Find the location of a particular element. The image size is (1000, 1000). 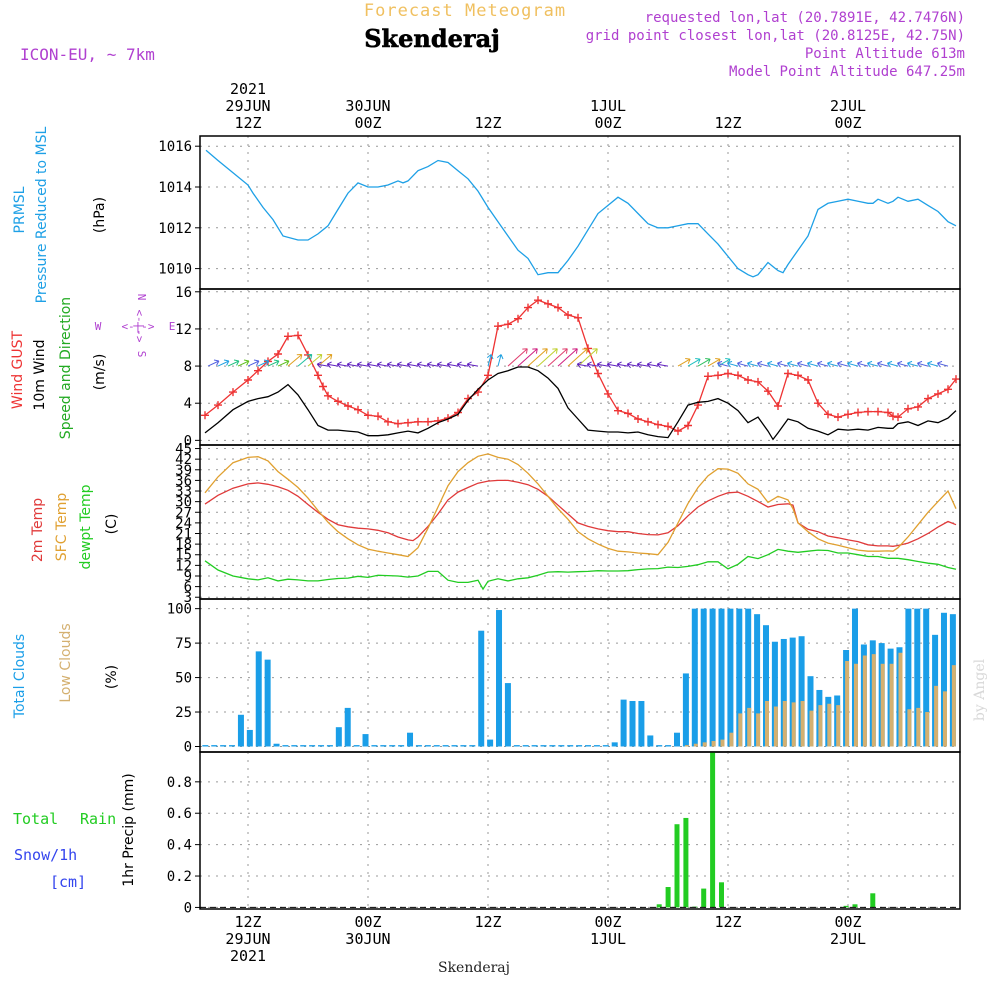

temperature-ytick-label: 15 is located at coordinates (183, 556).